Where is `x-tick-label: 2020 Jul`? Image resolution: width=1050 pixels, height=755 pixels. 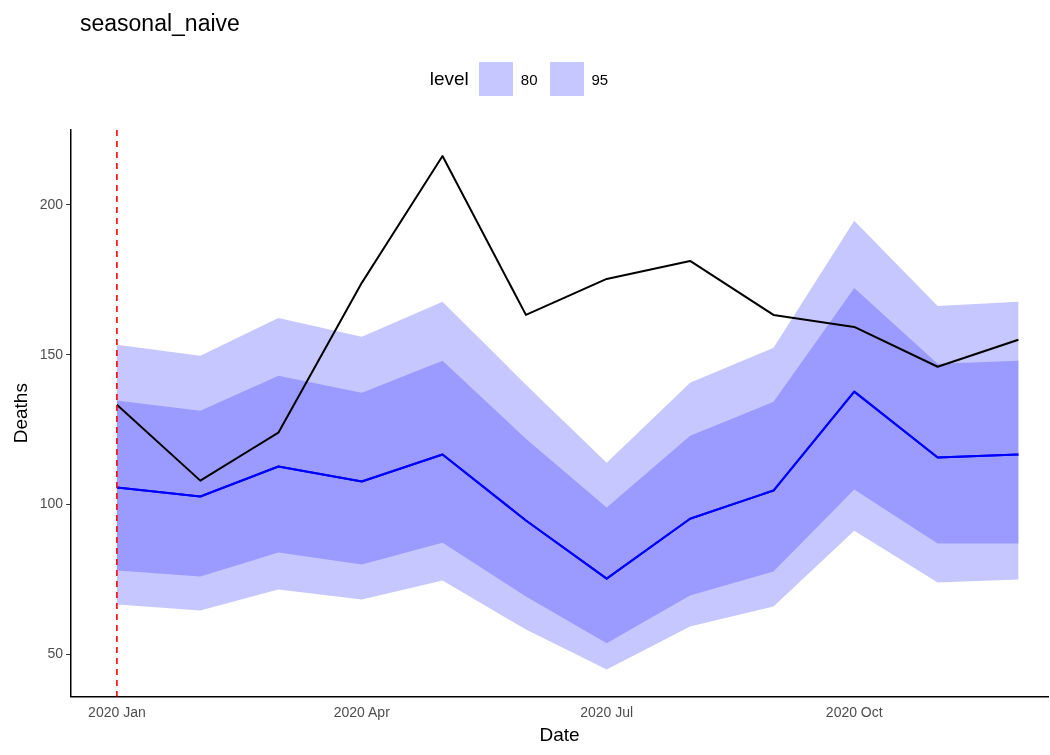 x-tick-label: 2020 Jul is located at coordinates (607, 711).